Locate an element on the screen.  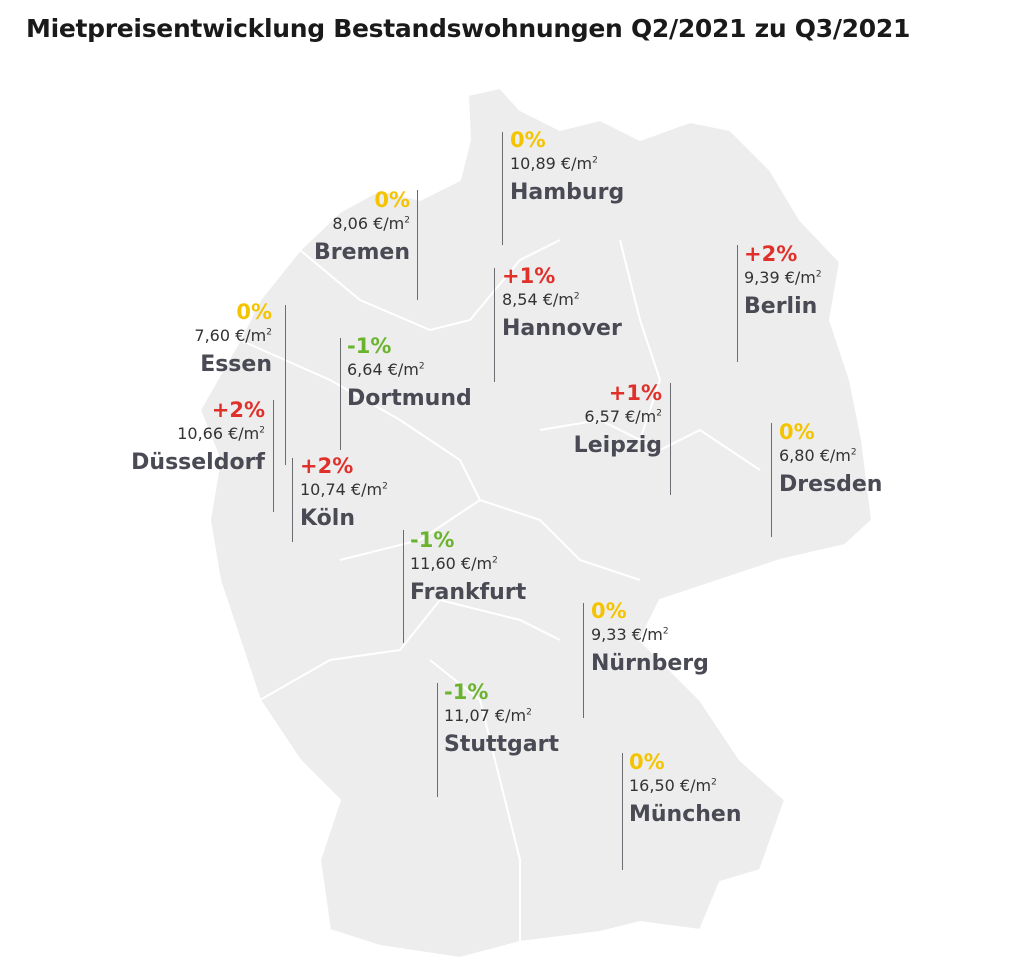
price-per-sqm: 10,89 €/m2 is located at coordinates (567, 169).